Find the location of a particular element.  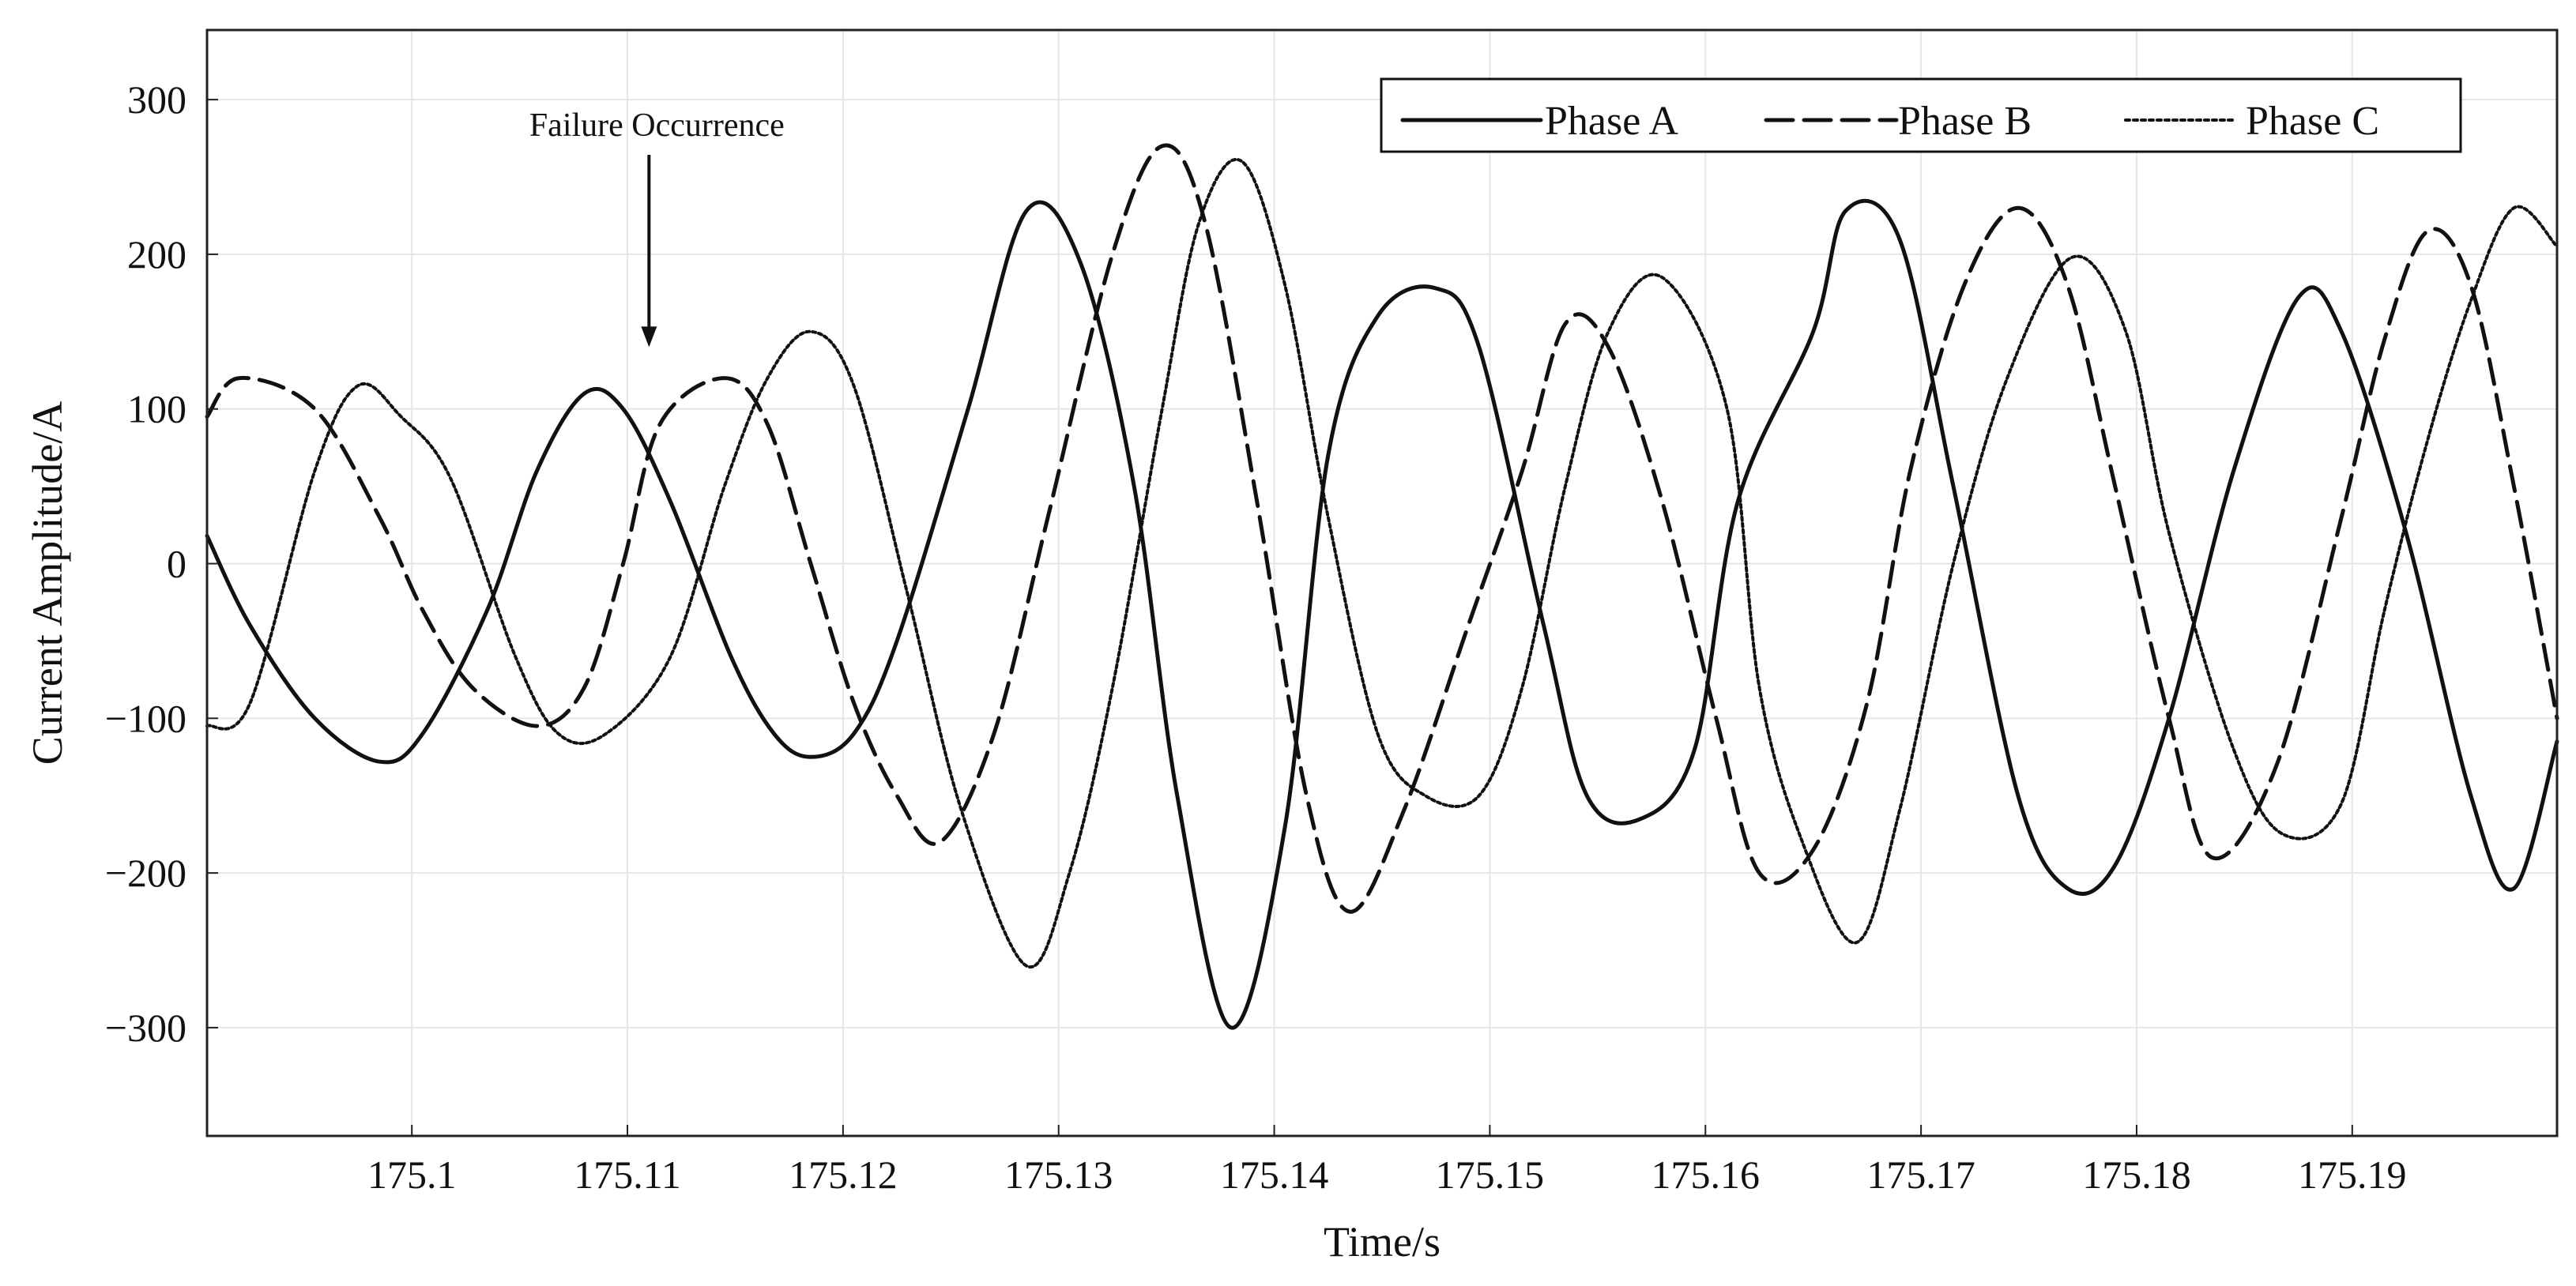

y-tick-label: −200 is located at coordinates (145, 873).